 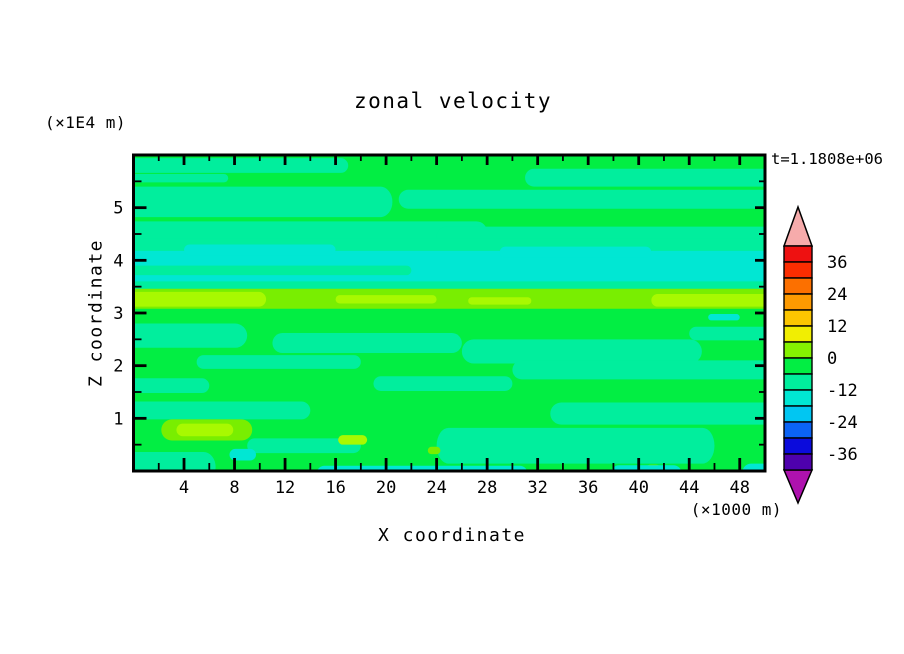 I want to click on colorbar-tick-label: 36, so click(x=837, y=263).